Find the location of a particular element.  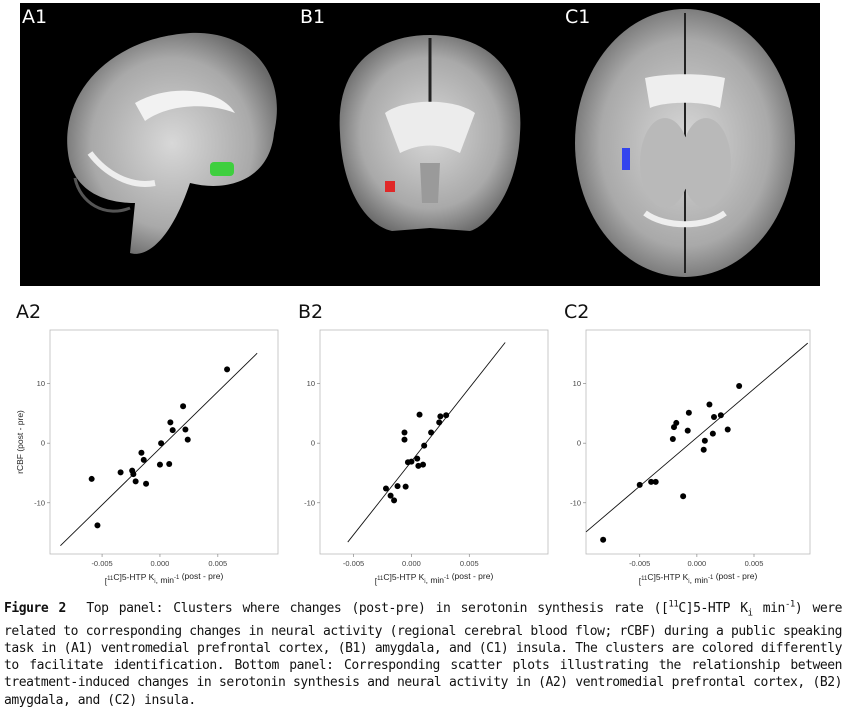

caption-sub-i: i is located at coordinates (750, 613).